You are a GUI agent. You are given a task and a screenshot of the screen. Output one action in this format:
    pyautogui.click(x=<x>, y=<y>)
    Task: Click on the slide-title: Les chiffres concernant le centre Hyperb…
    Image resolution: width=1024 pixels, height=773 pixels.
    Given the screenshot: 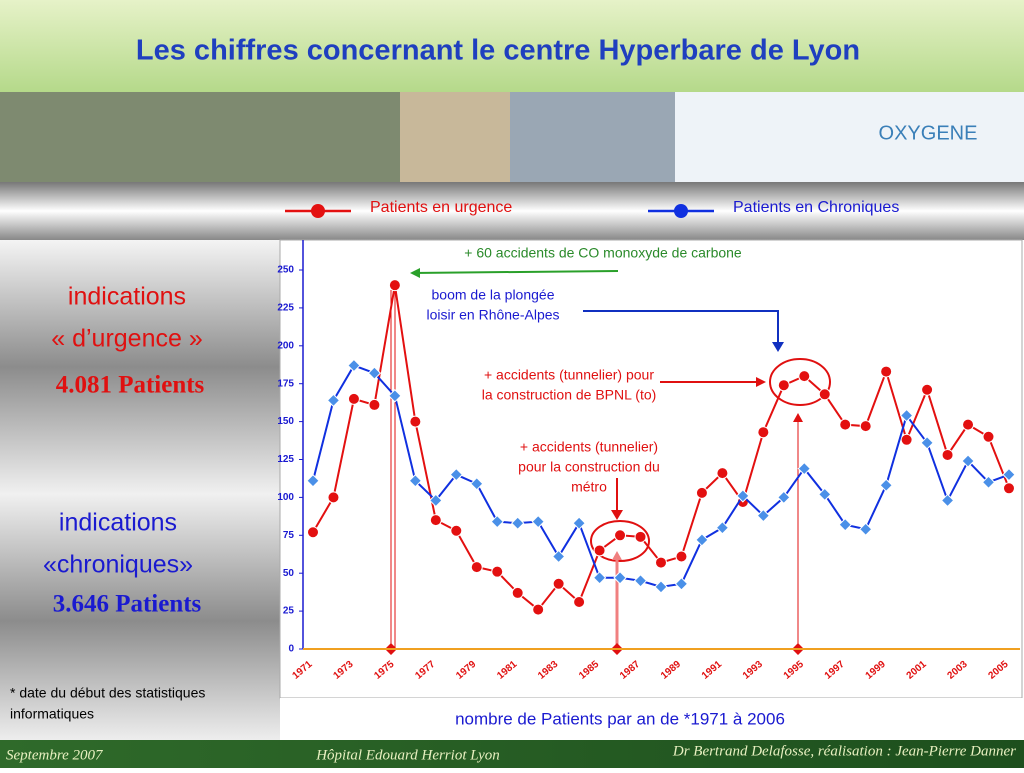 What is the action you would take?
    pyautogui.click(x=498, y=51)
    